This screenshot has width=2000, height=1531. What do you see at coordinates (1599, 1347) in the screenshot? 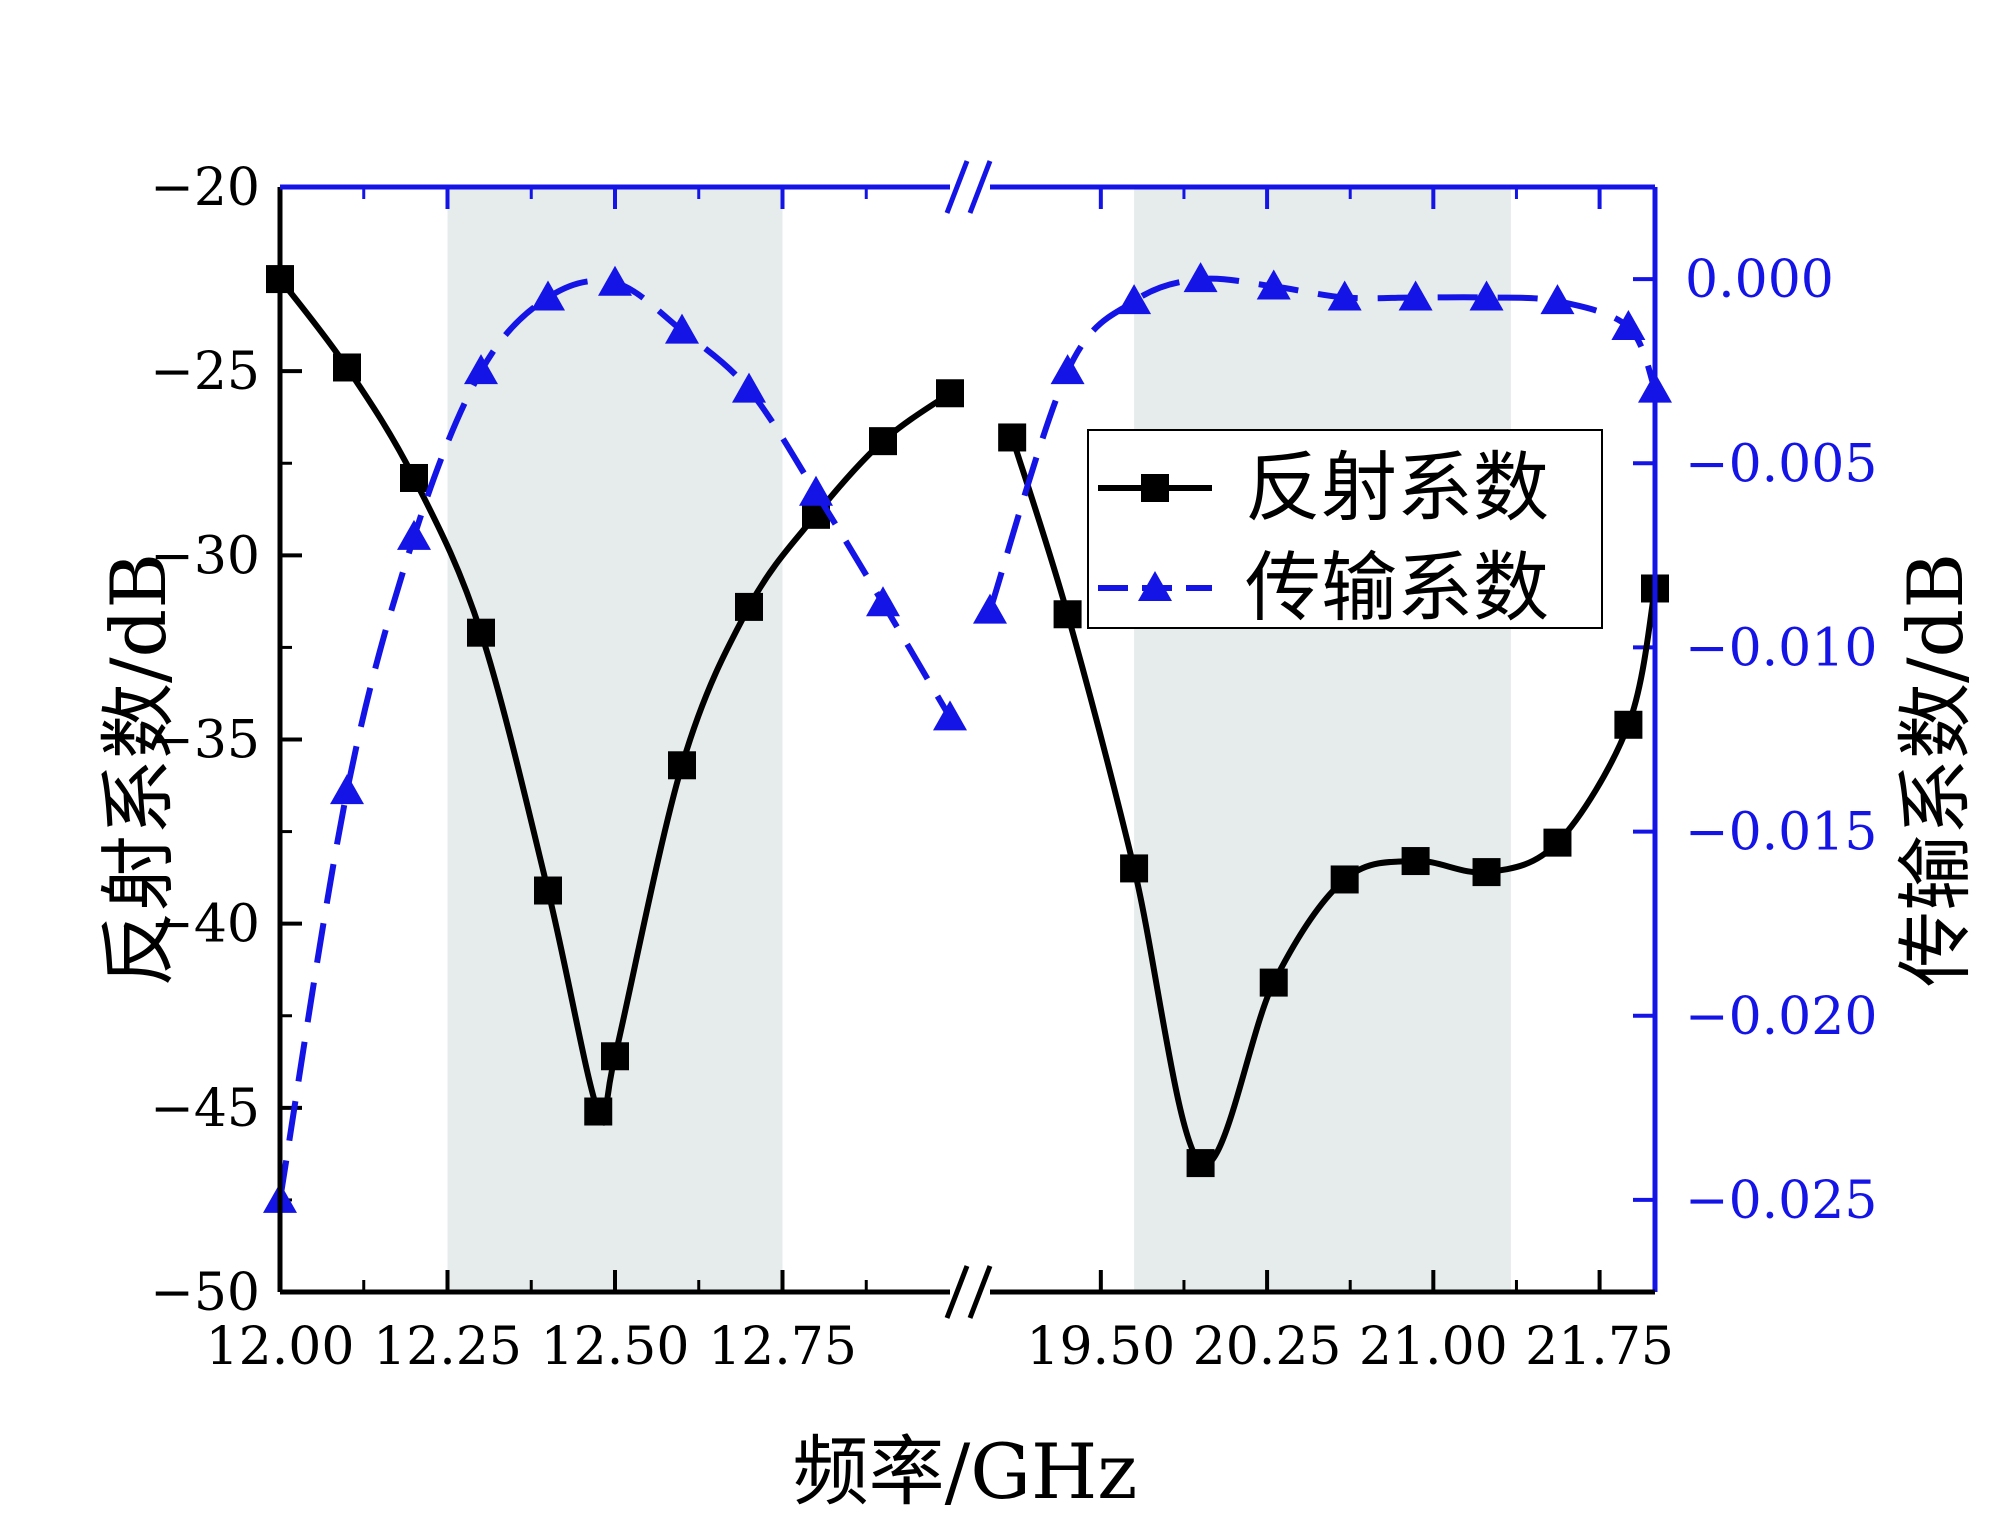
I see `x-tick-label: 21.75` at bounding box center [1599, 1347].